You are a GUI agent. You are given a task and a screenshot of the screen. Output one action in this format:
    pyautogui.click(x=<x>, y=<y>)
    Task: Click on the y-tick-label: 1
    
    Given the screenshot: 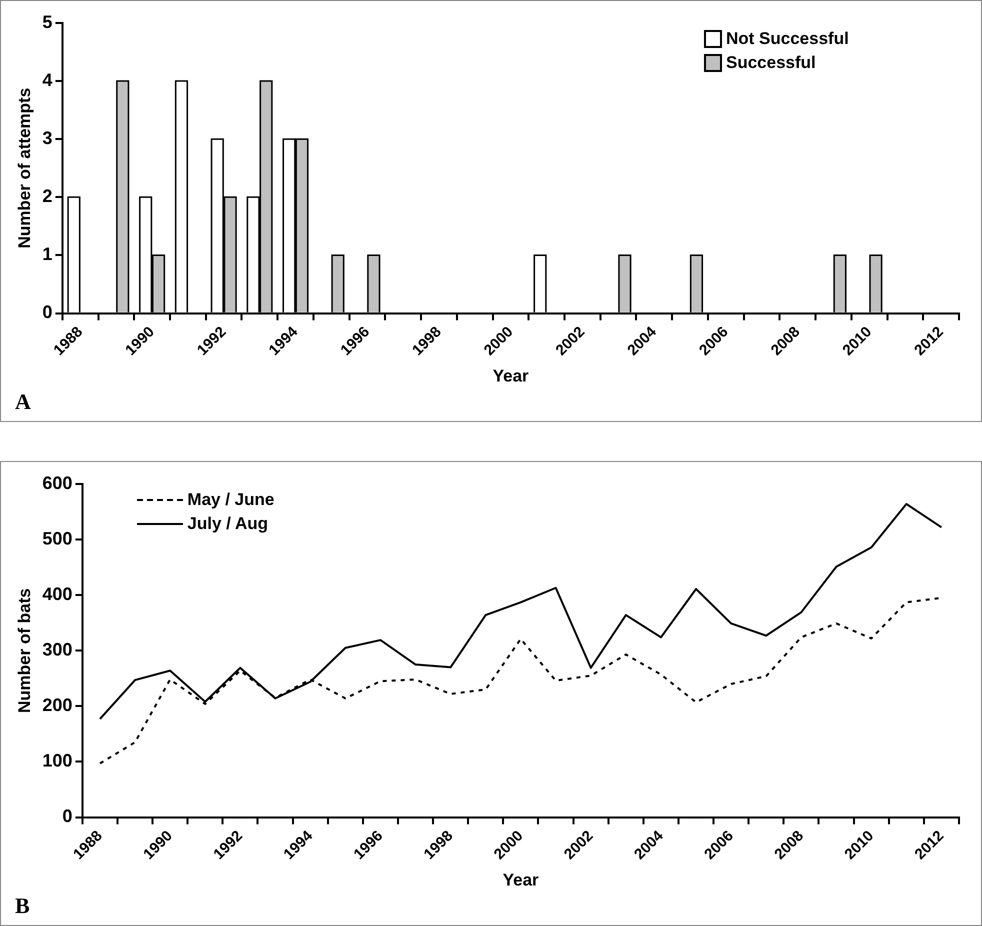 What is the action you would take?
    pyautogui.click(x=47, y=254)
    